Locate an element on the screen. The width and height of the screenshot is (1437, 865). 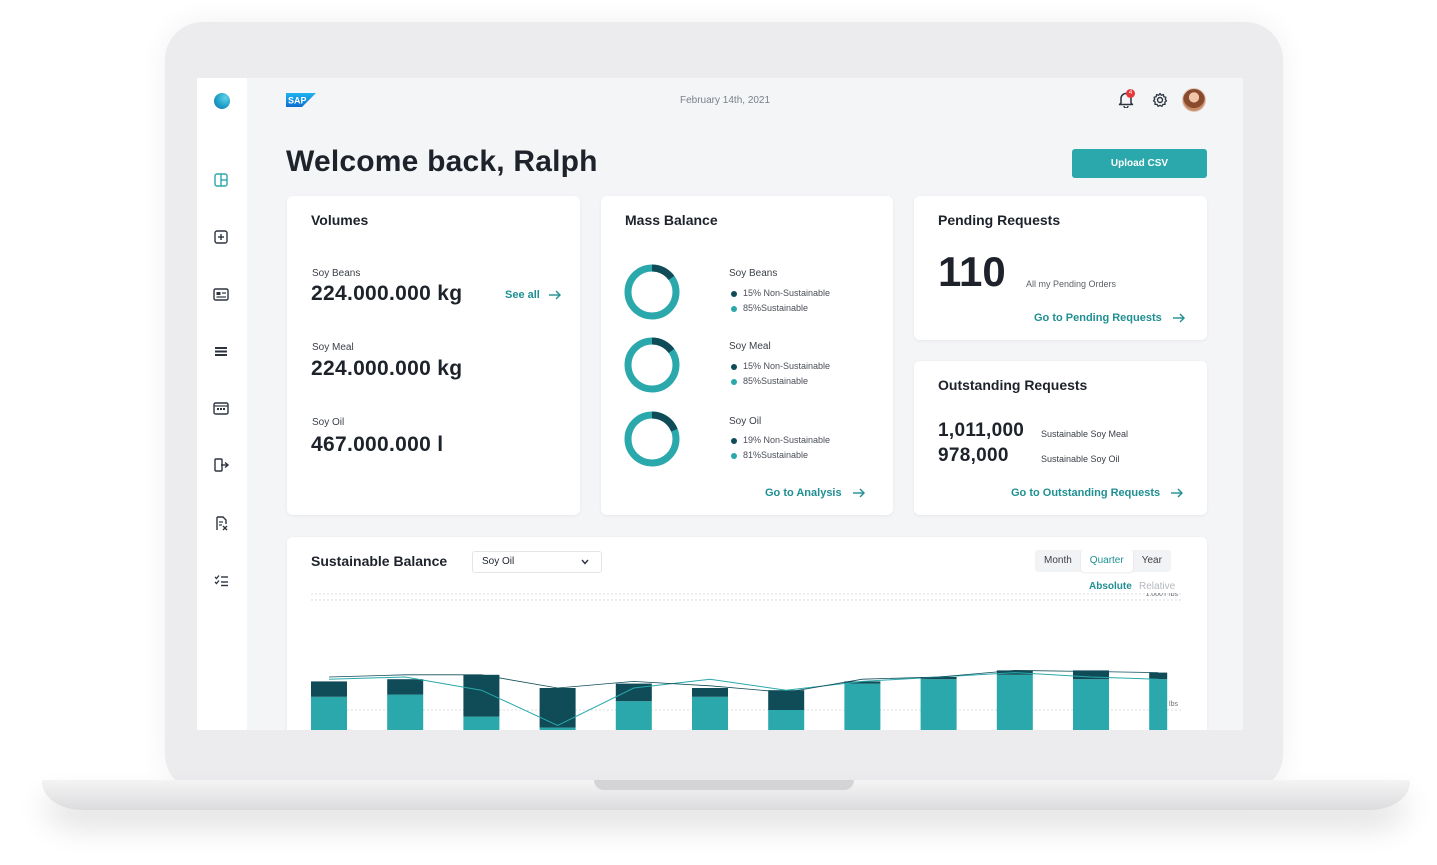
upload-csv-button: Upload CSV is located at coordinates (1139, 163).